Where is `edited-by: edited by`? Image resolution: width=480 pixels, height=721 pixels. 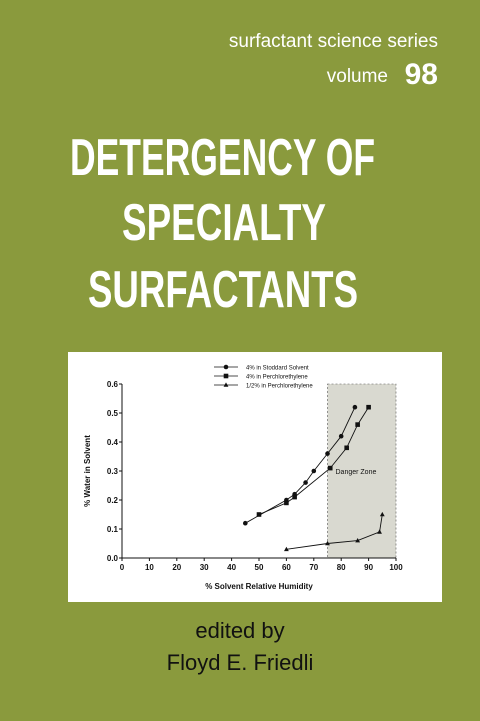
edited-by: edited by is located at coordinates (239, 630).